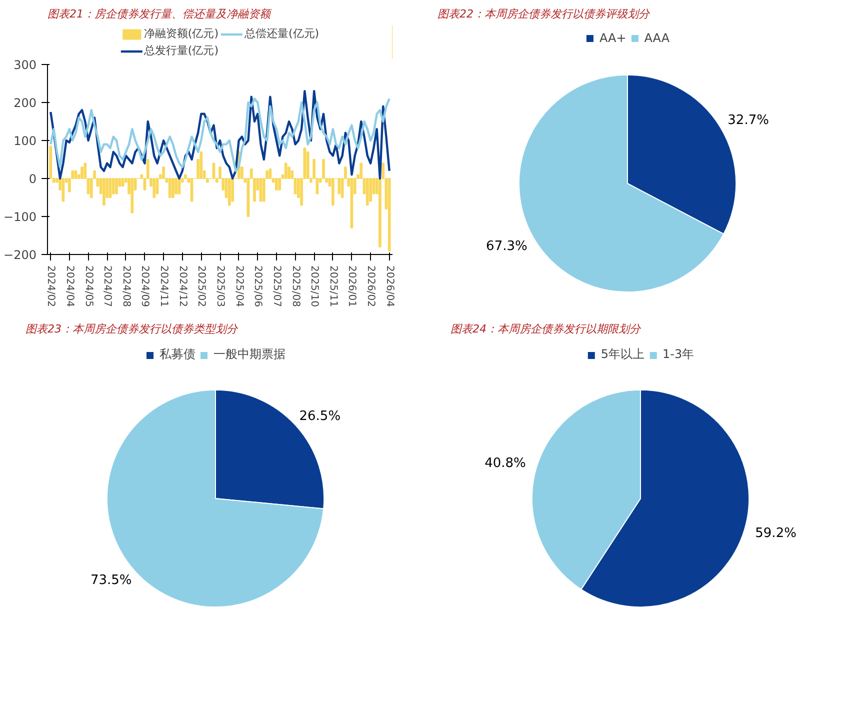  I want to click on y-tick-label: 0, so click(32, 179).